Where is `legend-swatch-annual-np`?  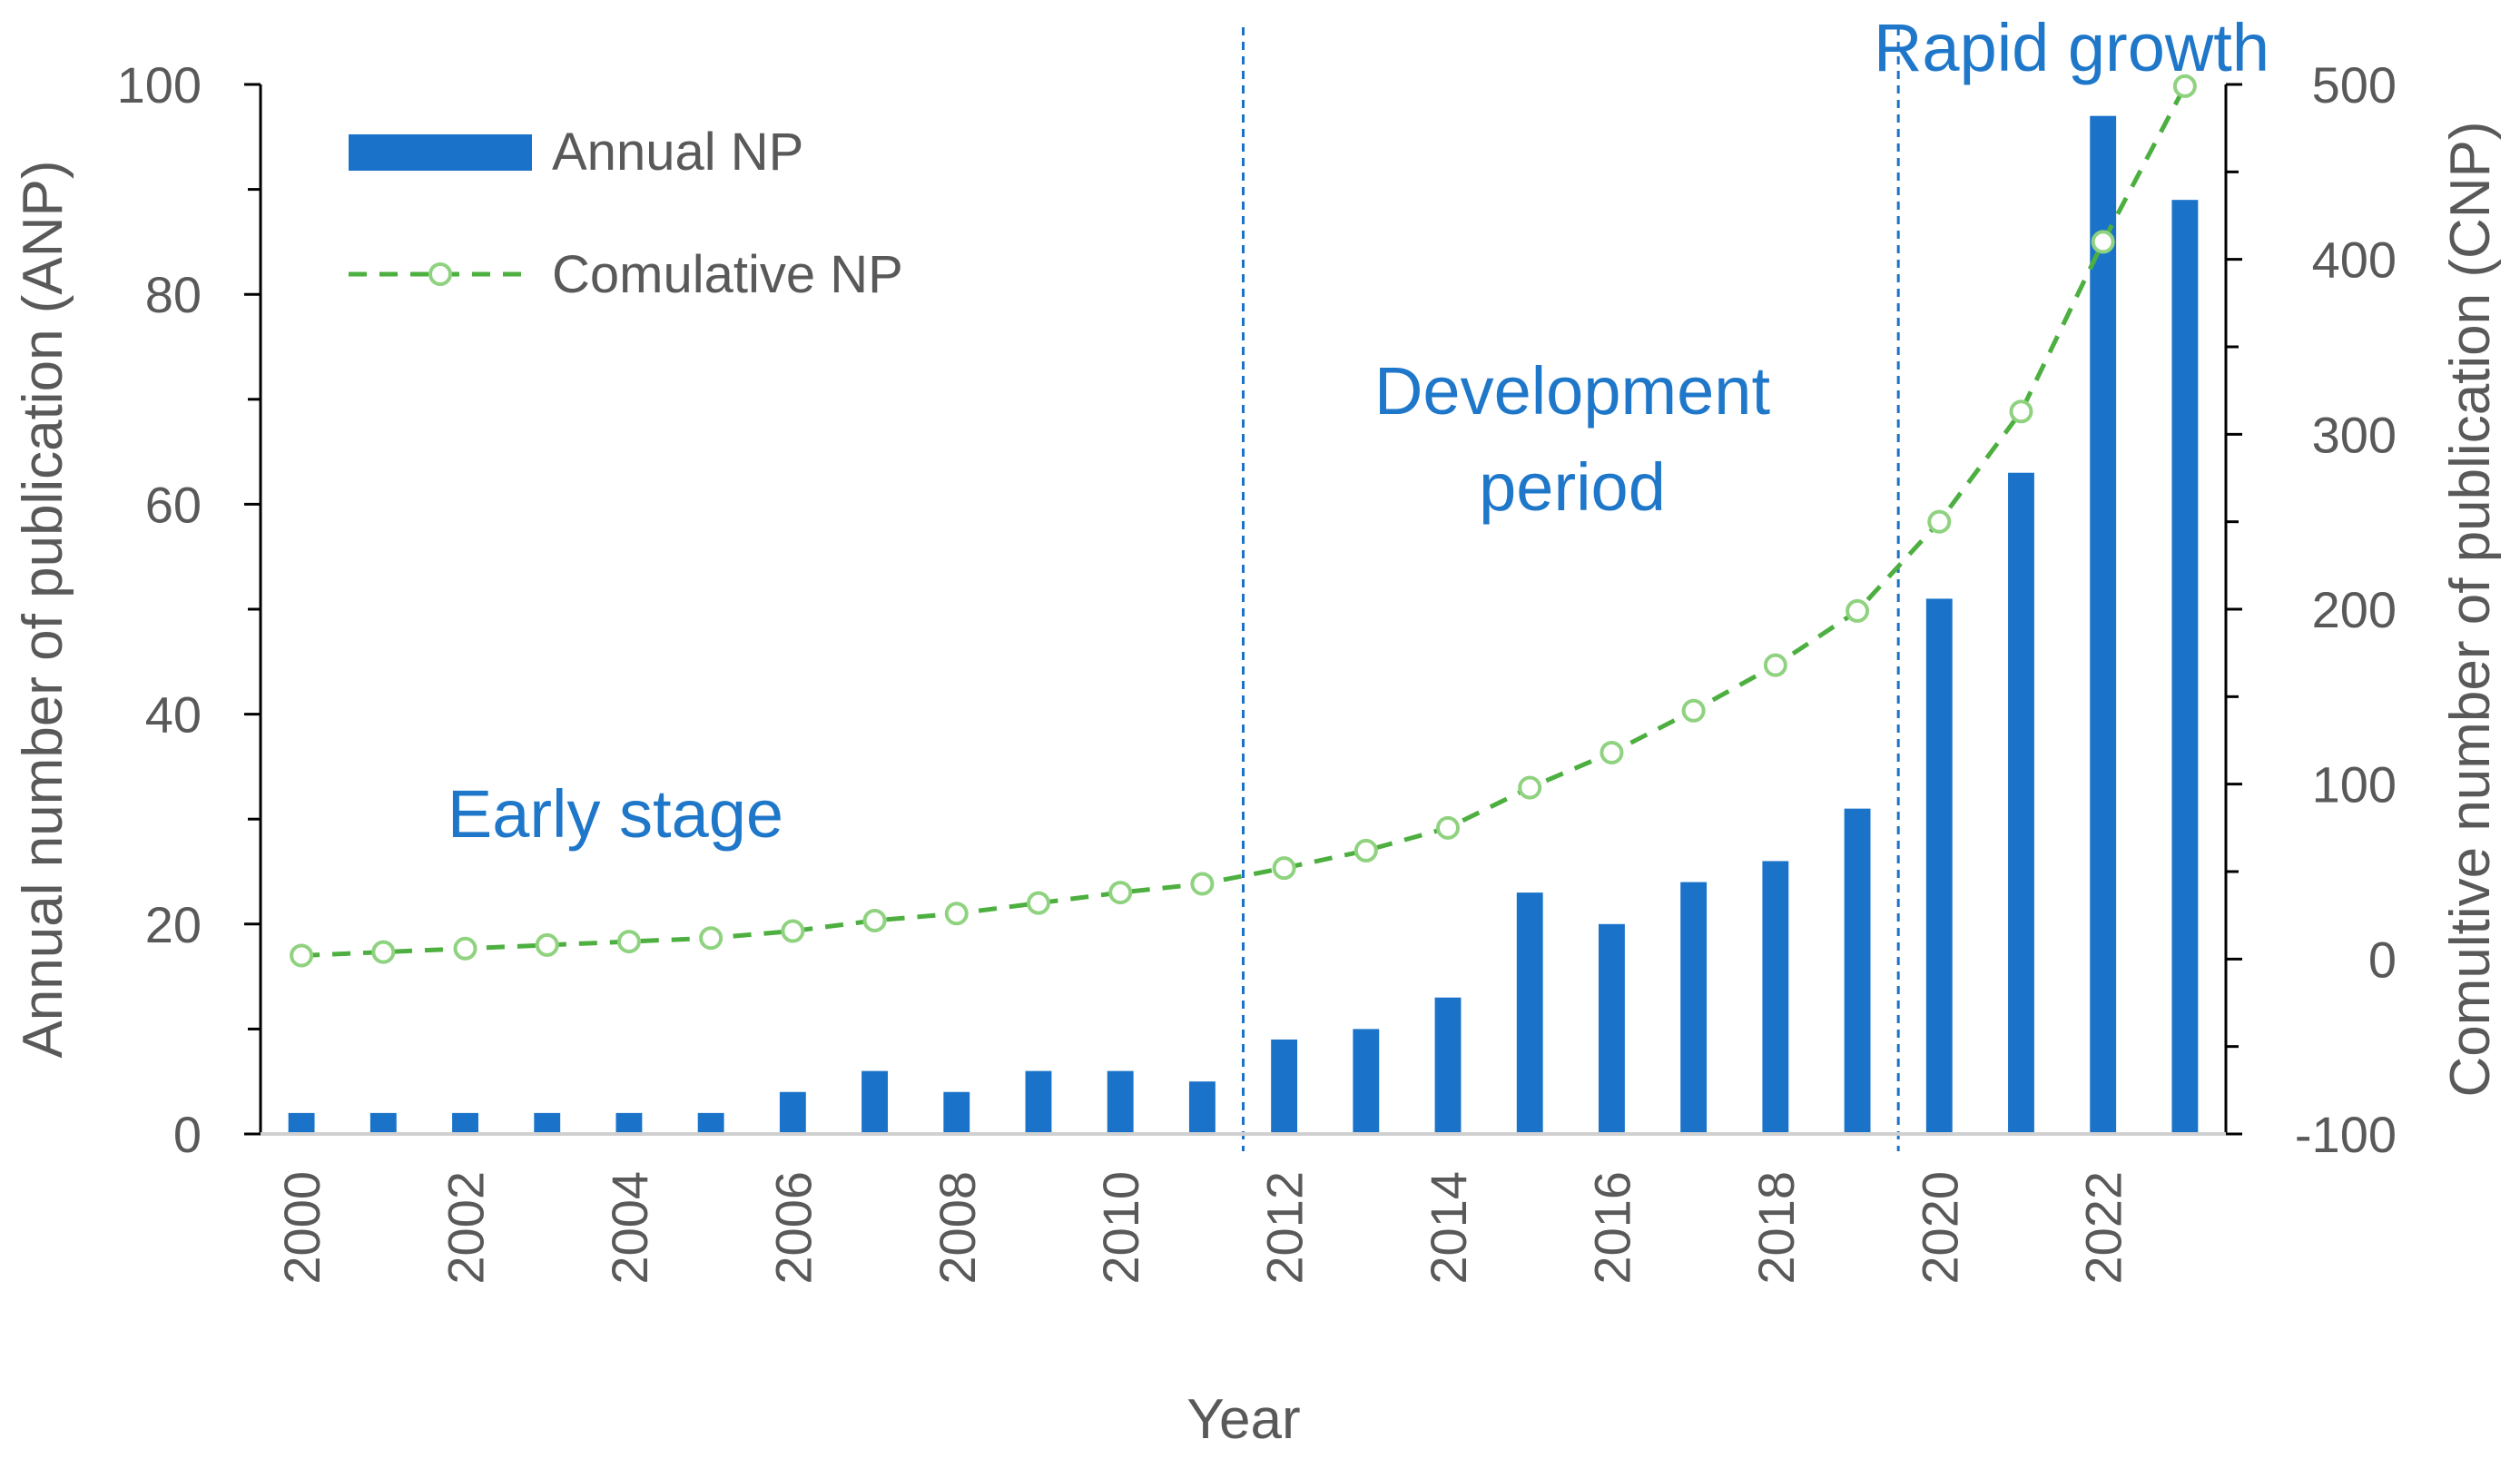
legend-swatch-annual-np is located at coordinates (441, 152).